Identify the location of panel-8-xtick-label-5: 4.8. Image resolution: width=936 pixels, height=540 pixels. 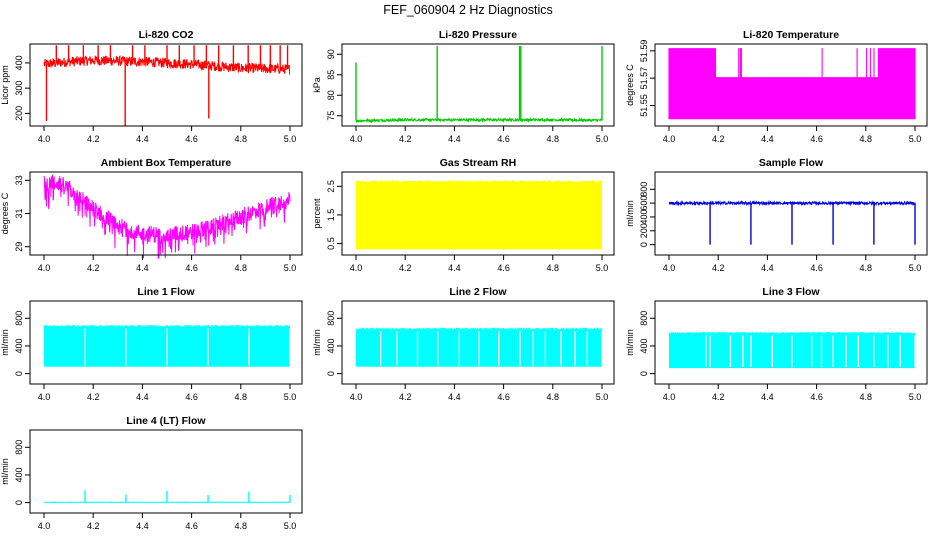
(553, 397).